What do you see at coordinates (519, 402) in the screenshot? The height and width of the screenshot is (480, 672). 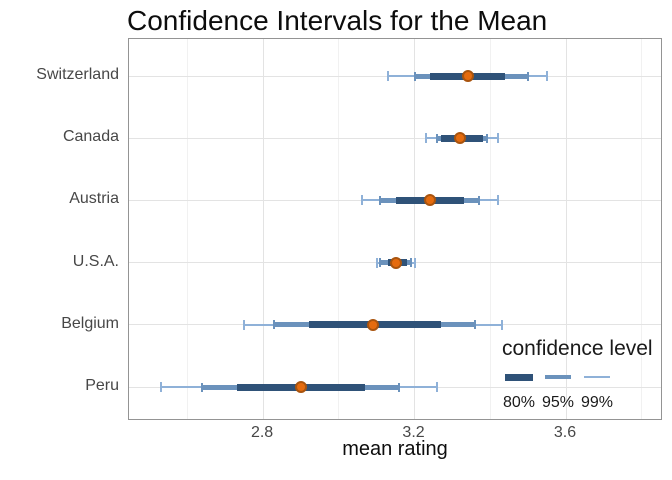 I see `legend-label-80: 80%` at bounding box center [519, 402].